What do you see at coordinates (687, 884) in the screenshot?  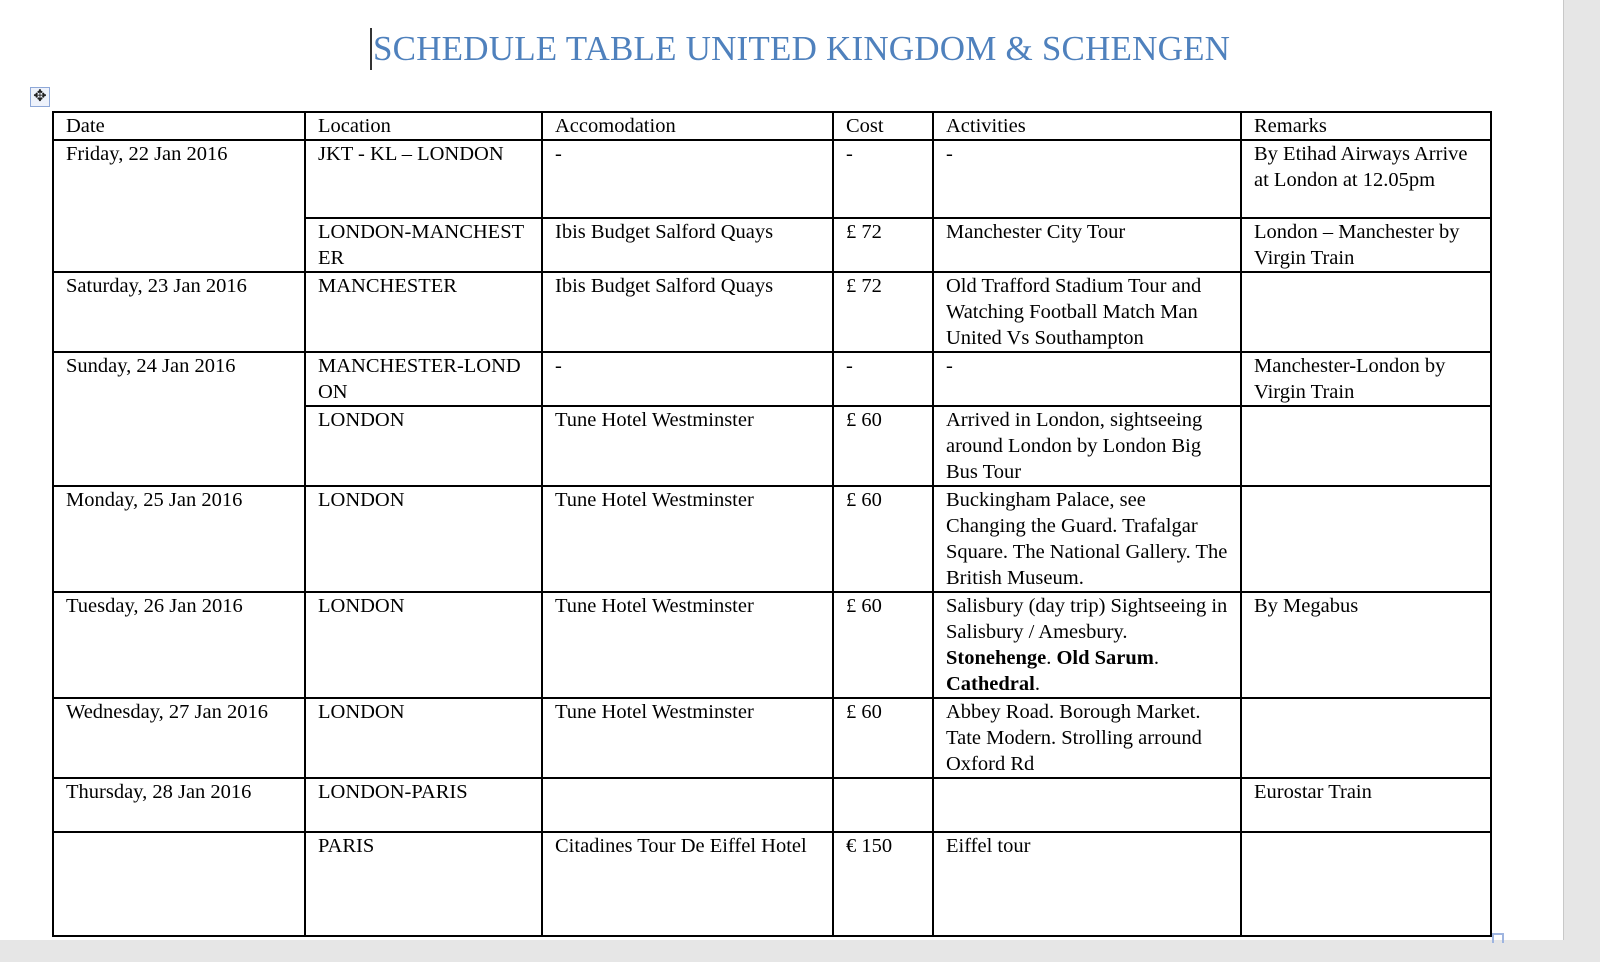 I see `cell-accommodation: Citadines Tour De Eiffel Hotel` at bounding box center [687, 884].